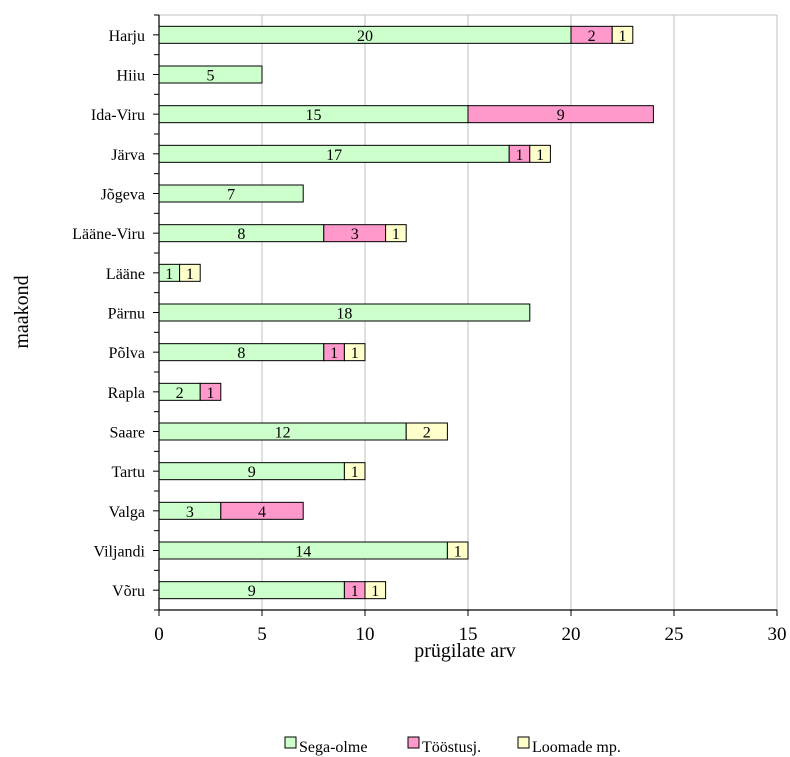  I want to click on bar-value-label: 12, so click(283, 433).